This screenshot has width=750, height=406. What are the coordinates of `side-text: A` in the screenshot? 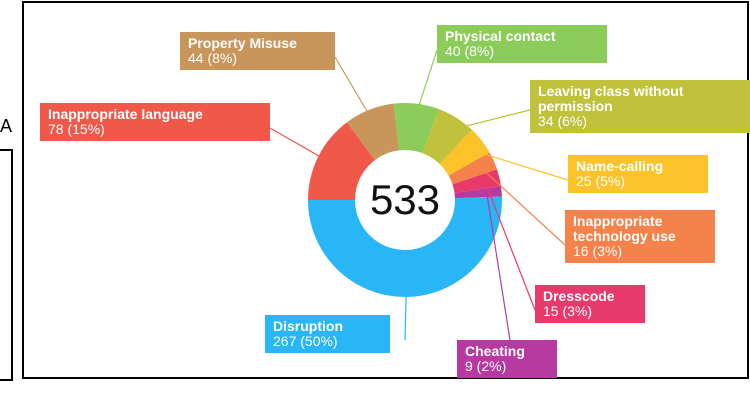 It's located at (6, 126).